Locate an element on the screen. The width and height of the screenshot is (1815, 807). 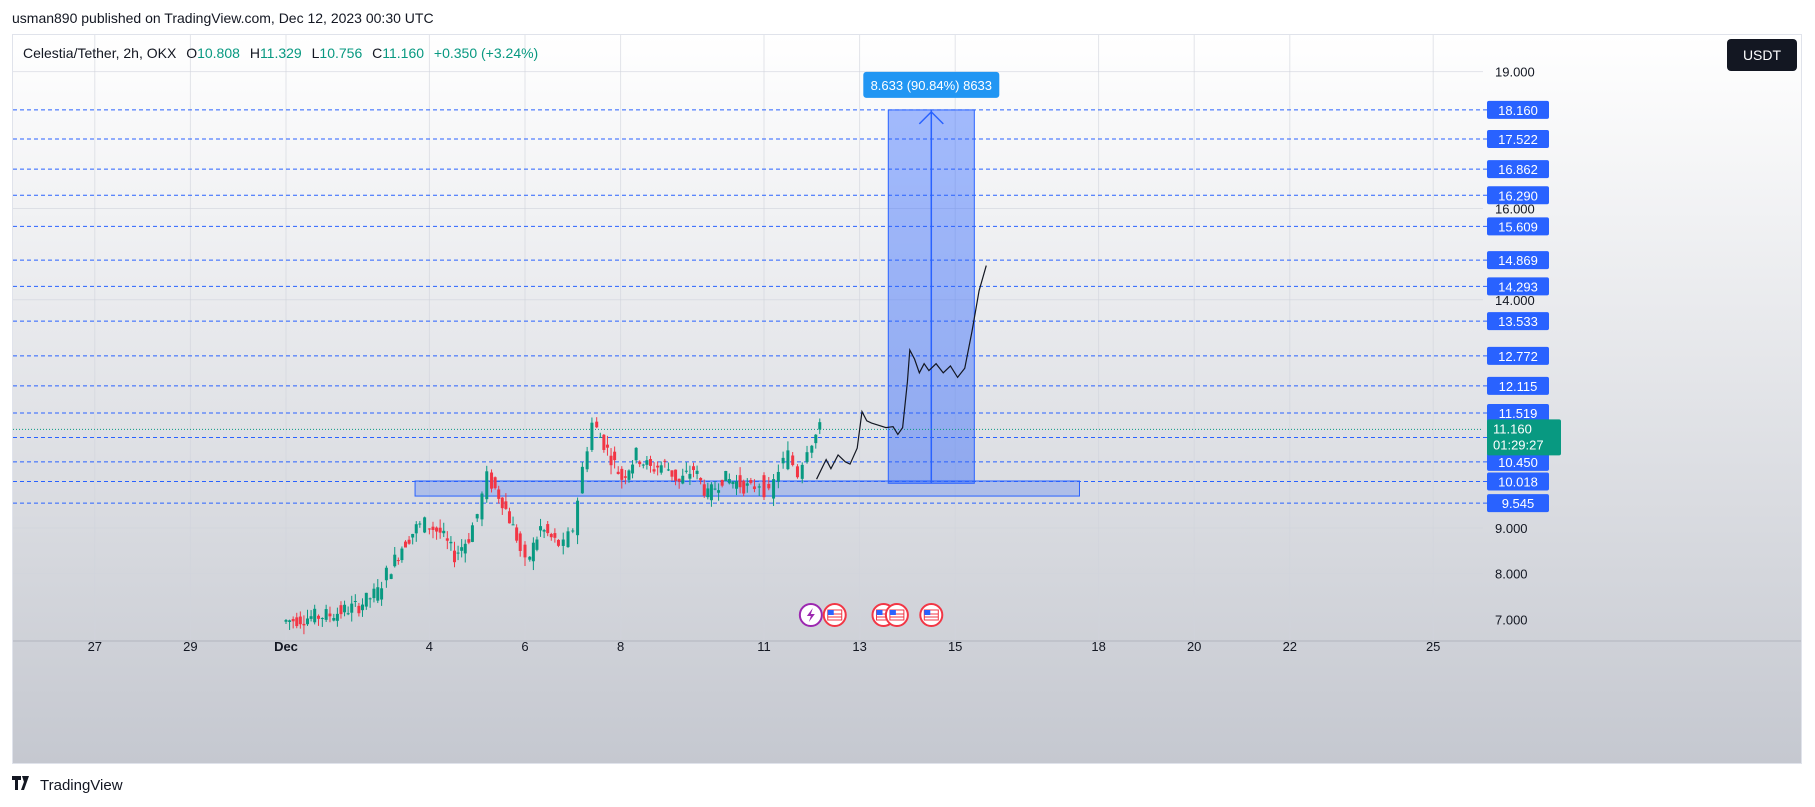
level-label: 14.293 is located at coordinates (1518, 286).